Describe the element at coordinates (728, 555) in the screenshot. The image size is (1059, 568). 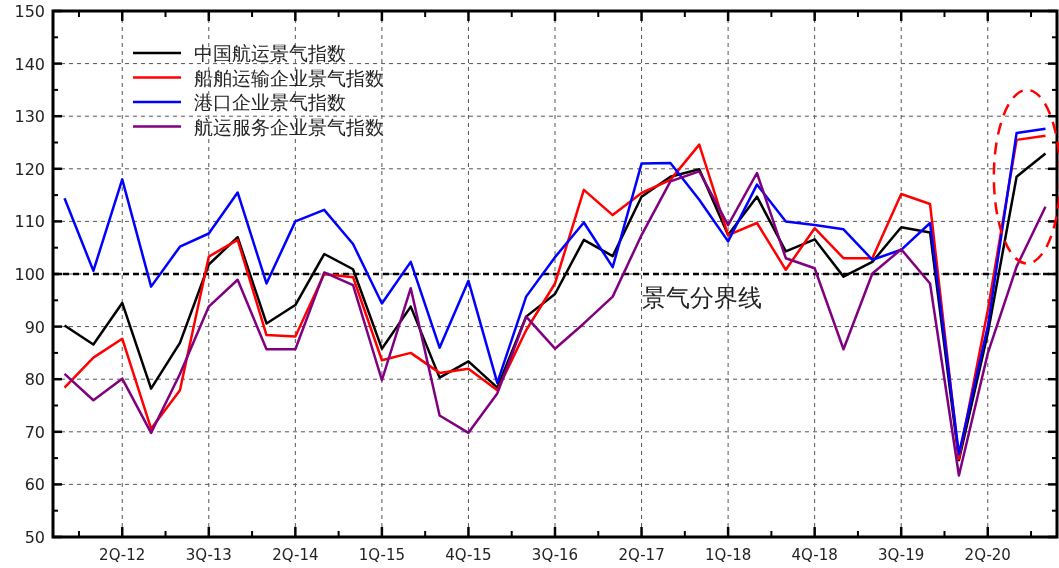
I see `x-tick-label: 1Q-18` at that location.